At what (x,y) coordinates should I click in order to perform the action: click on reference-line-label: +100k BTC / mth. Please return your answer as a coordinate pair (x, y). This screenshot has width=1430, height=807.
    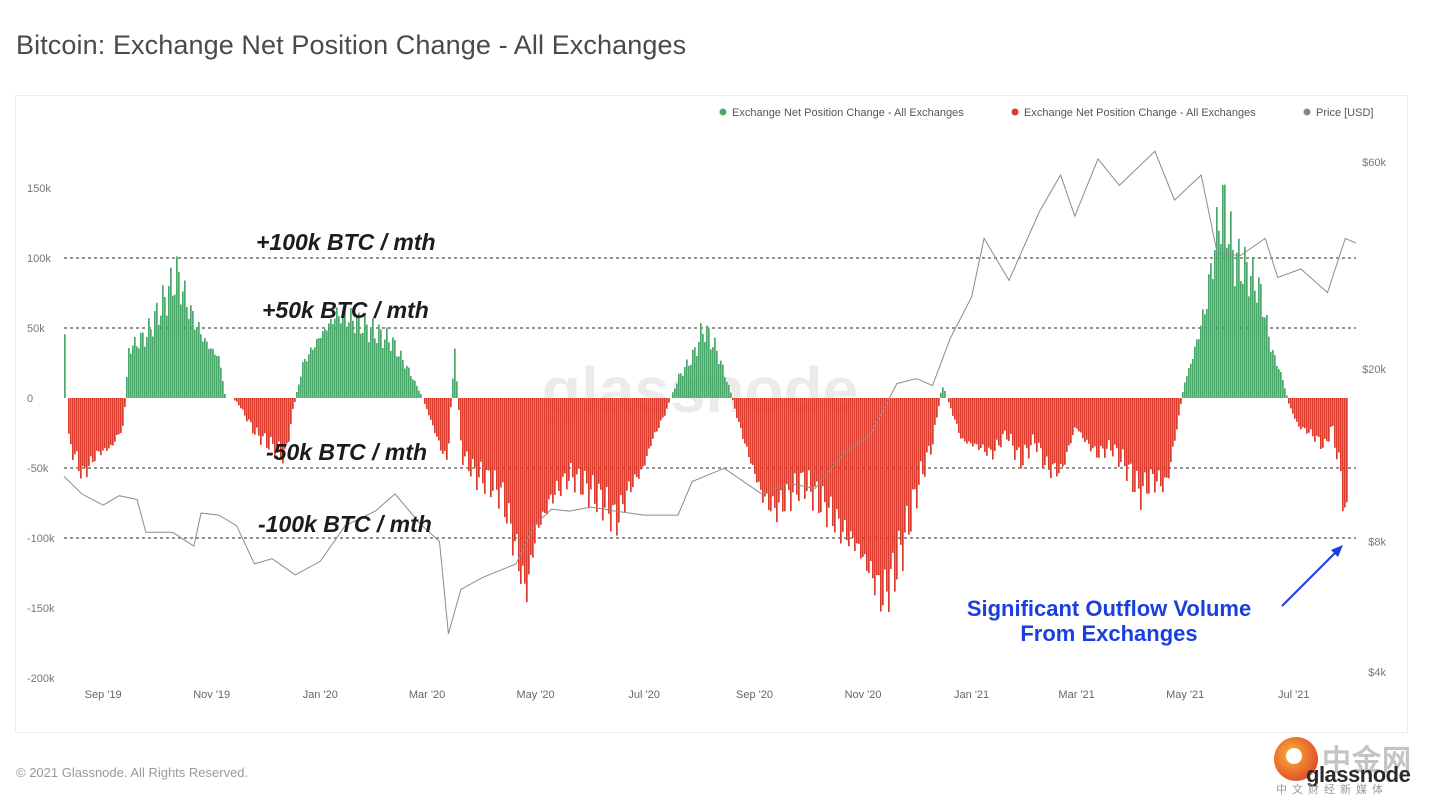
    Looking at the image, I should click on (346, 242).